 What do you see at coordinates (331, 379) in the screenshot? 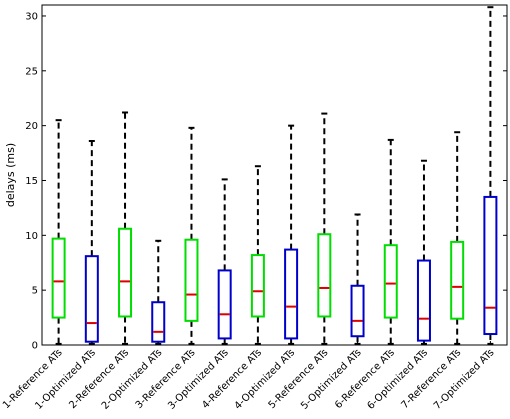
I see `x-tick-label: 5-Optimized ATs` at bounding box center [331, 379].